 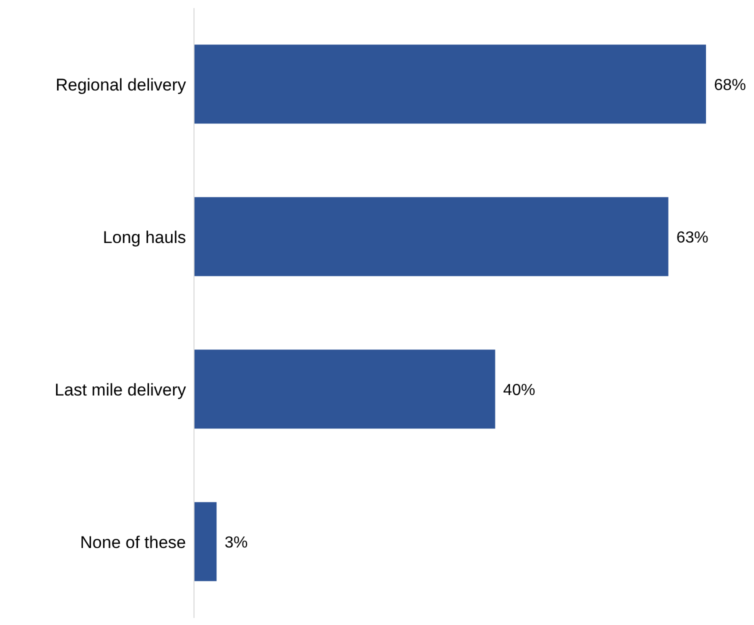 What do you see at coordinates (144, 237) in the screenshot?
I see `y-tick-label: Long hauls` at bounding box center [144, 237].